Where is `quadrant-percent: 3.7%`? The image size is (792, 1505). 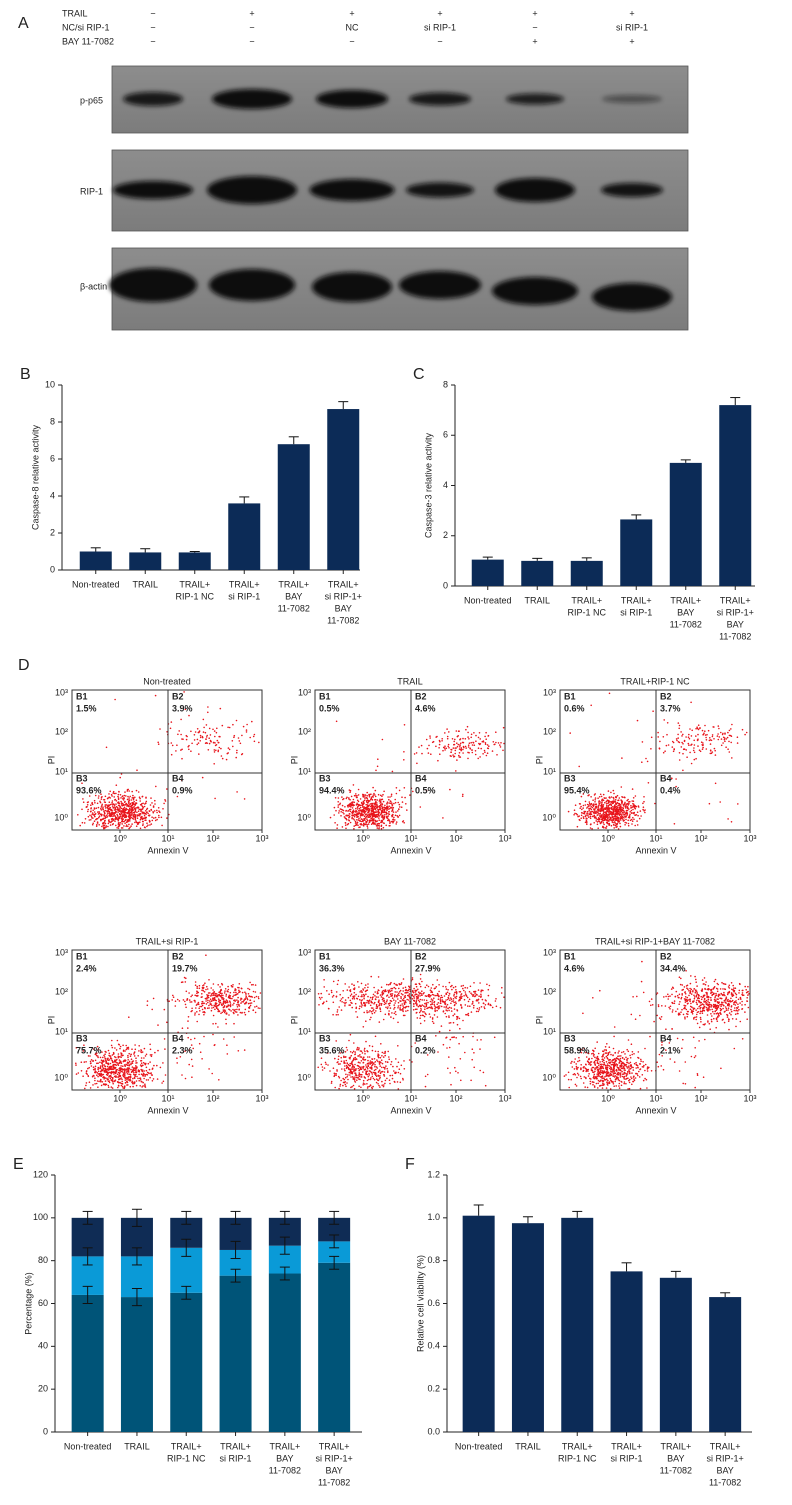
quadrant-percent: 3.7% is located at coordinates (670, 708).